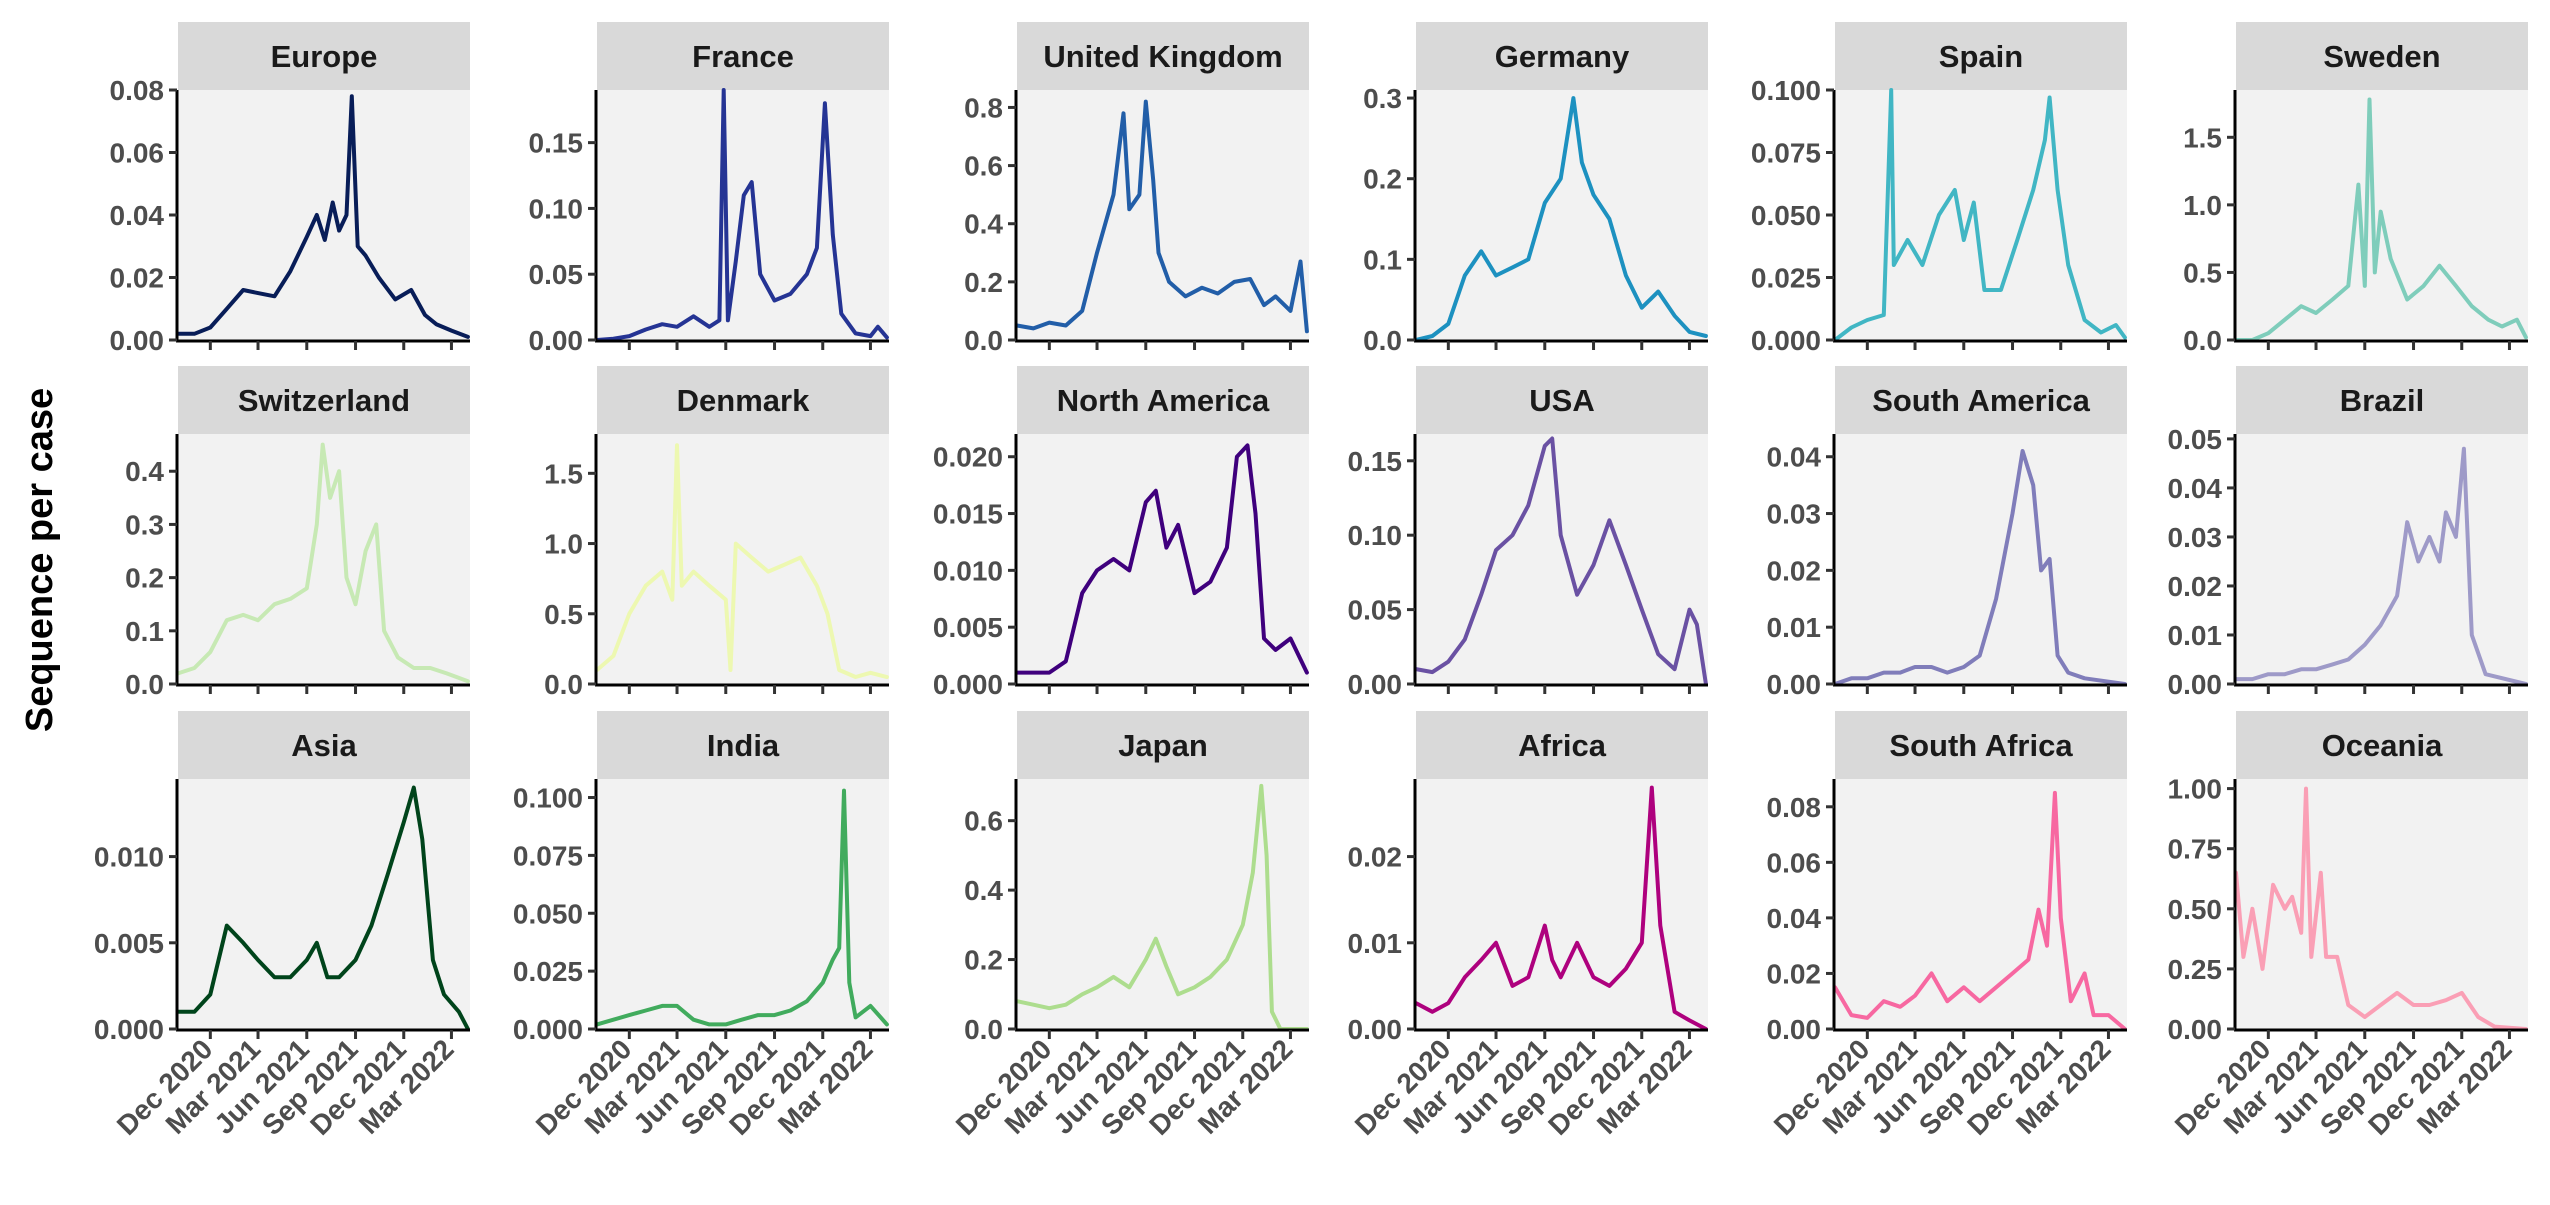  What do you see at coordinates (1162, 56) in the screenshot?
I see `facet-strip-label: United Kingdom` at bounding box center [1162, 56].